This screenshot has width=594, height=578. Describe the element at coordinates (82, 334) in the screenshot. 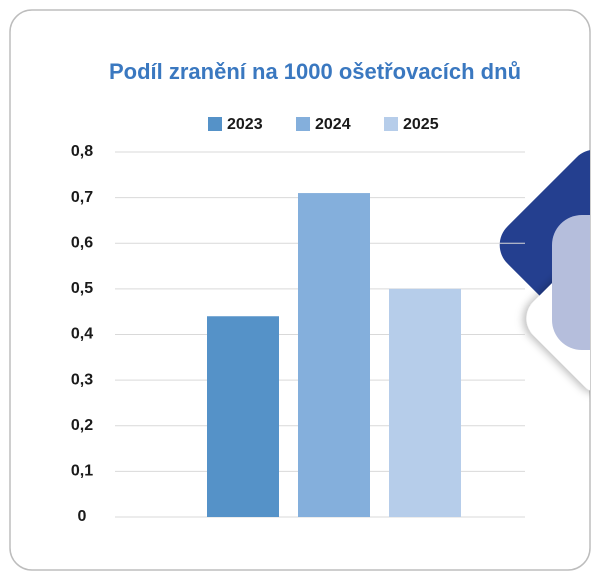

I see `y-tick-label: 0,4` at that location.